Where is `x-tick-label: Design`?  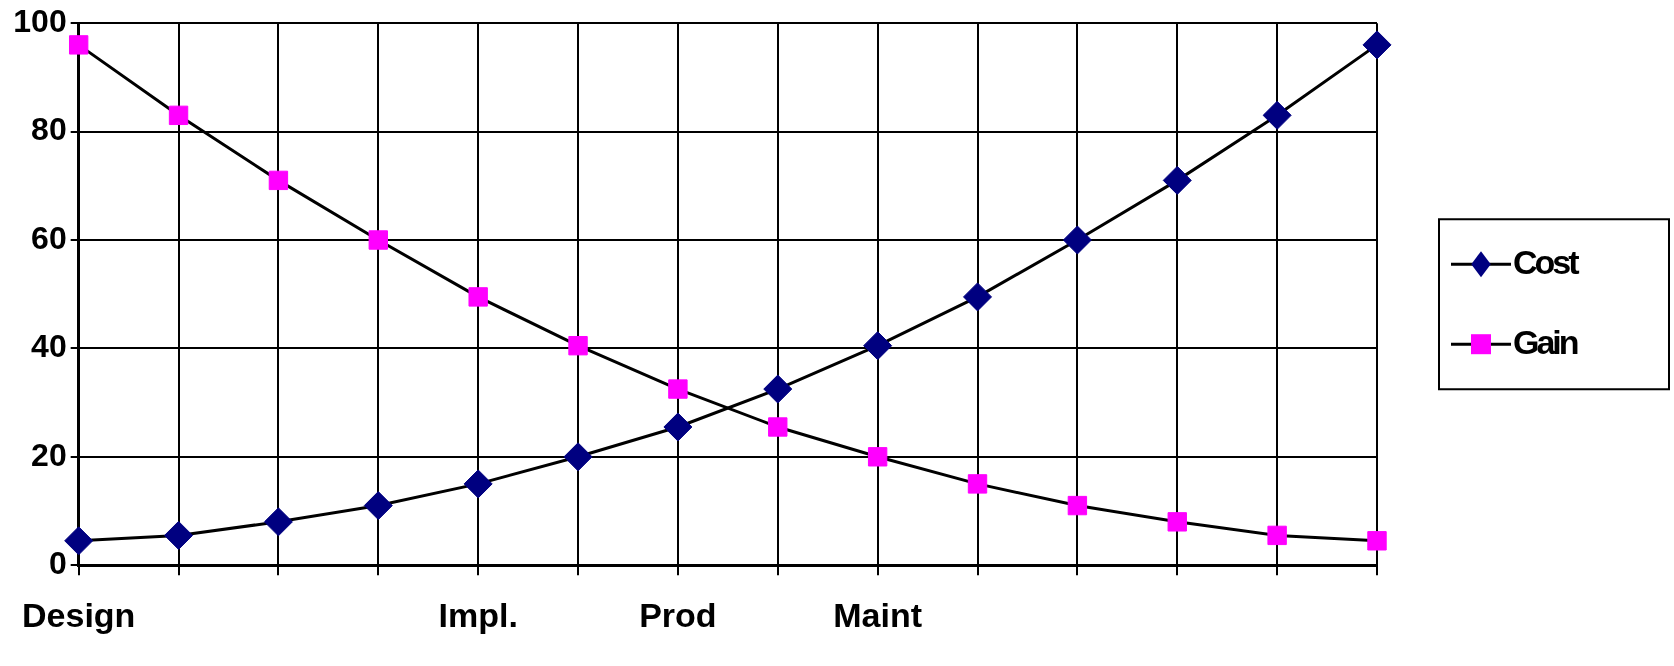 x-tick-label: Design is located at coordinates (79, 614).